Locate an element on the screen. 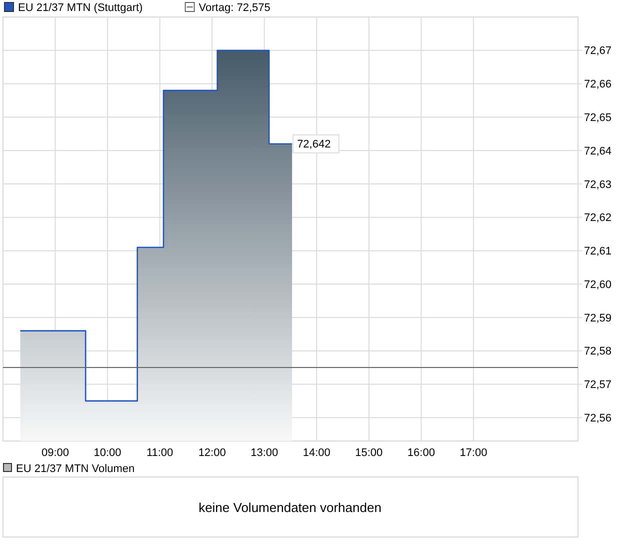 The height and width of the screenshot is (546, 620). y-tick-label: 72,59 is located at coordinates (598, 318).